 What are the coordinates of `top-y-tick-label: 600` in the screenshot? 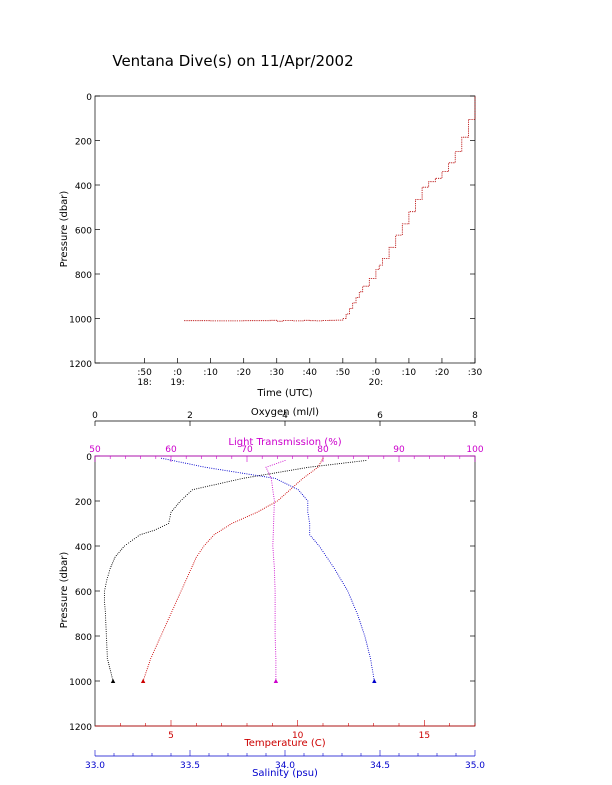 It's located at (83, 232).